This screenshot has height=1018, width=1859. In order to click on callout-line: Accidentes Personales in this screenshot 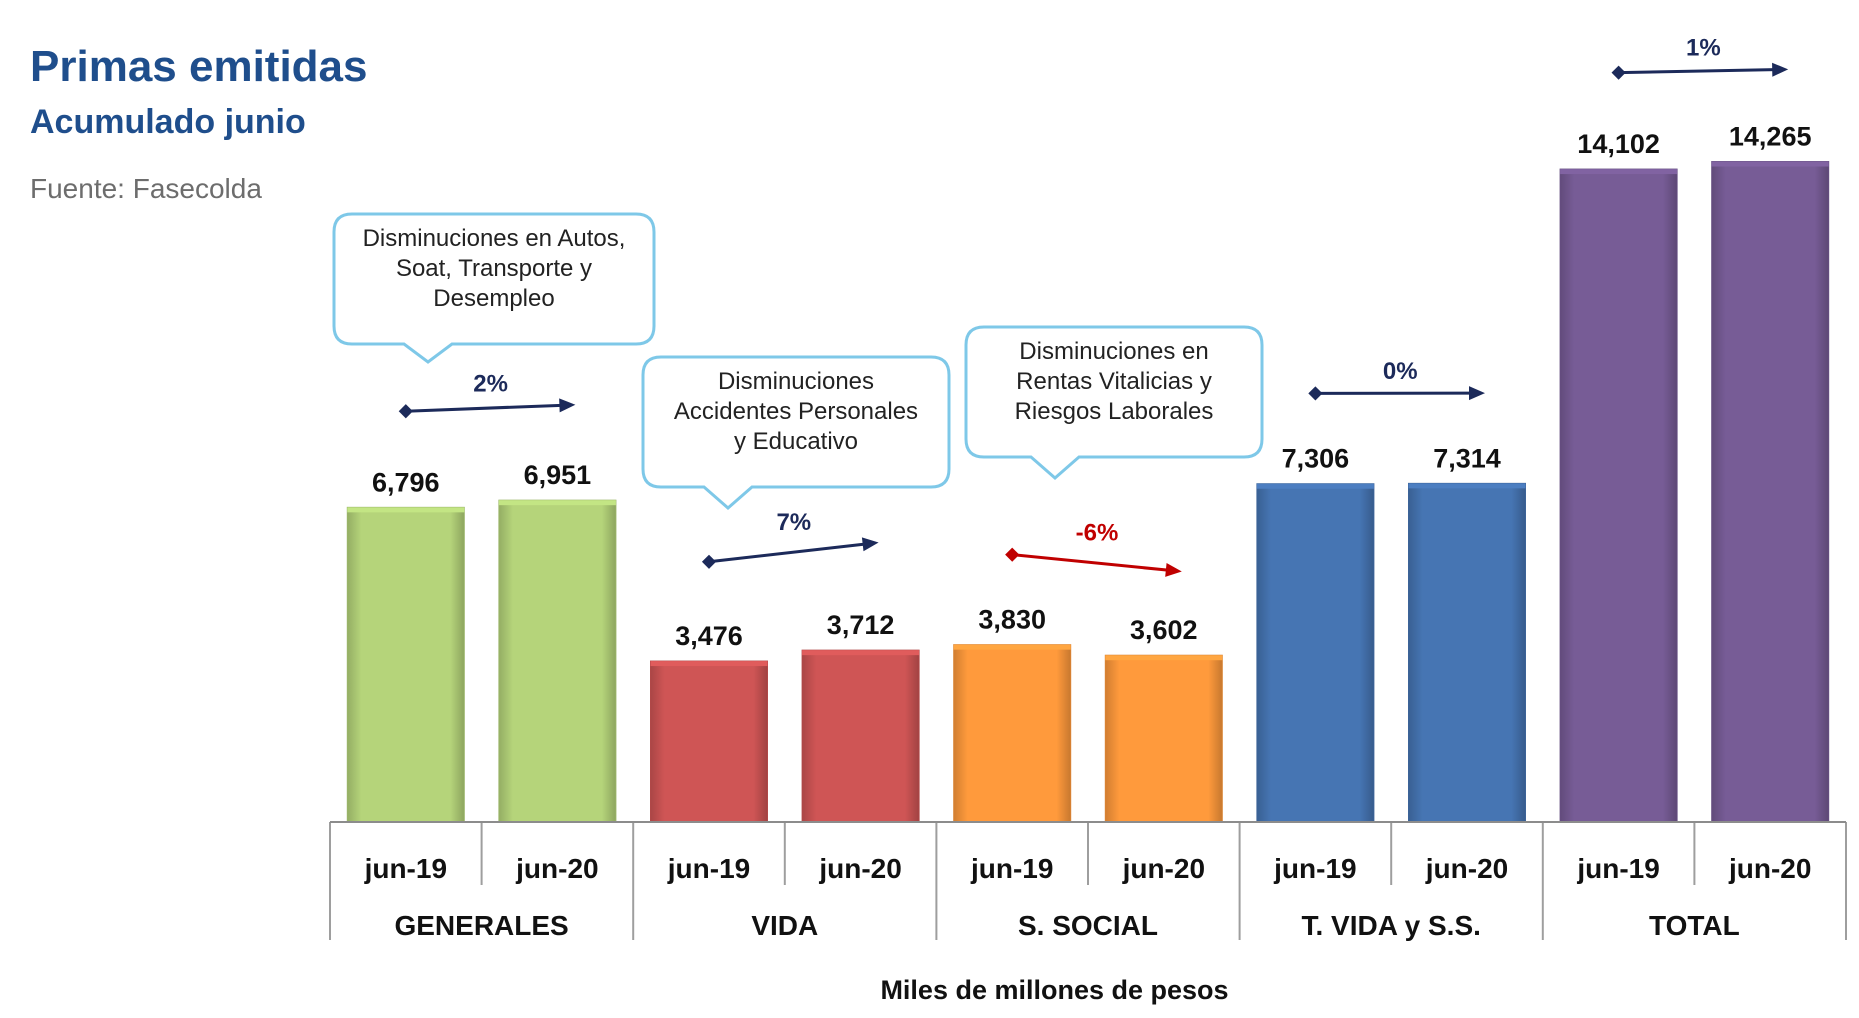, I will do `click(796, 411)`.